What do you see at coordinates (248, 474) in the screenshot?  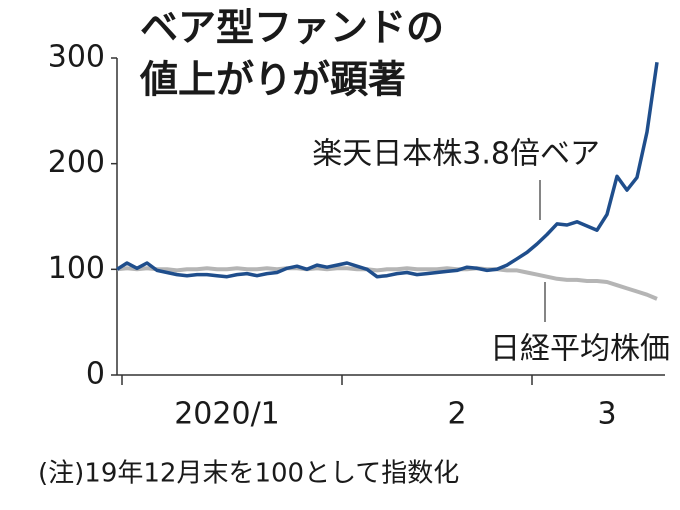 I see `note: (注)19年12月末を100として指数化` at bounding box center [248, 474].